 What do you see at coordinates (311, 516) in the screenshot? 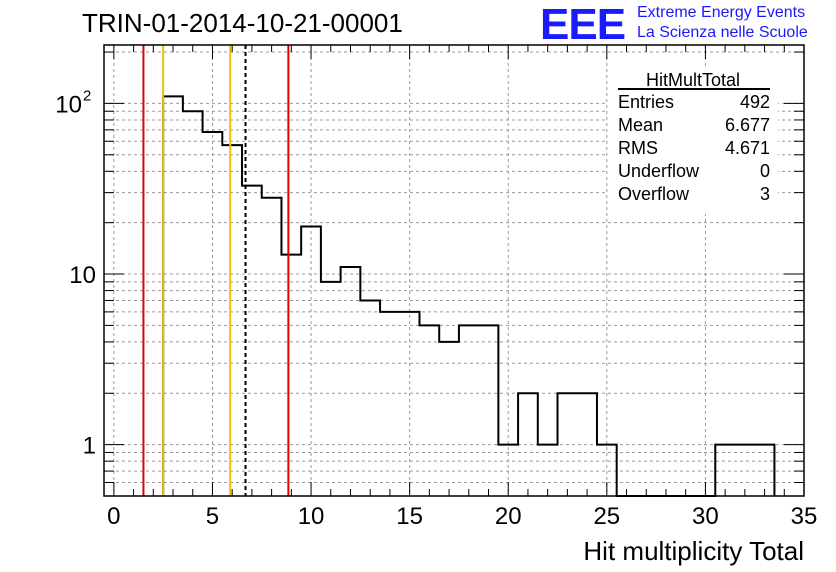
I see `x-tick-label: 10` at bounding box center [311, 516].